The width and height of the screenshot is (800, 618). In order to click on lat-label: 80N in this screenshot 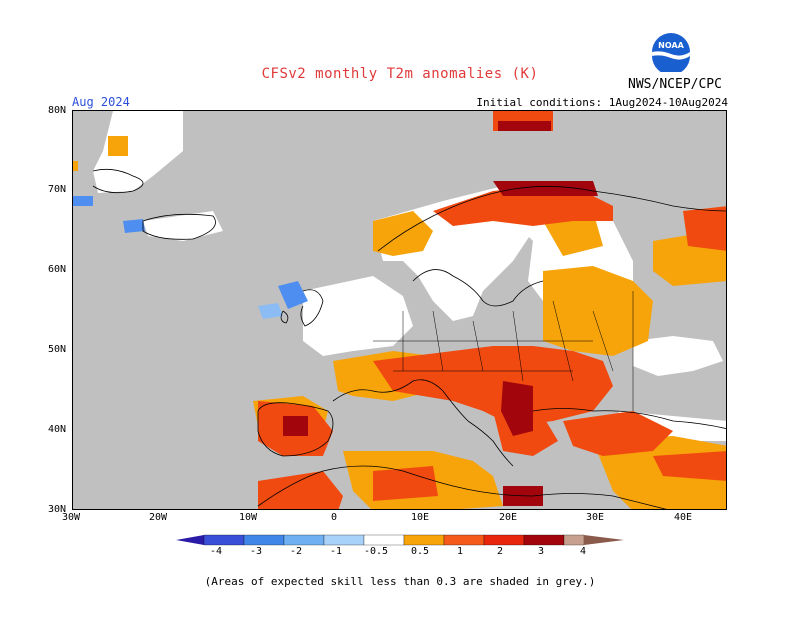, I will do `click(57, 110)`.